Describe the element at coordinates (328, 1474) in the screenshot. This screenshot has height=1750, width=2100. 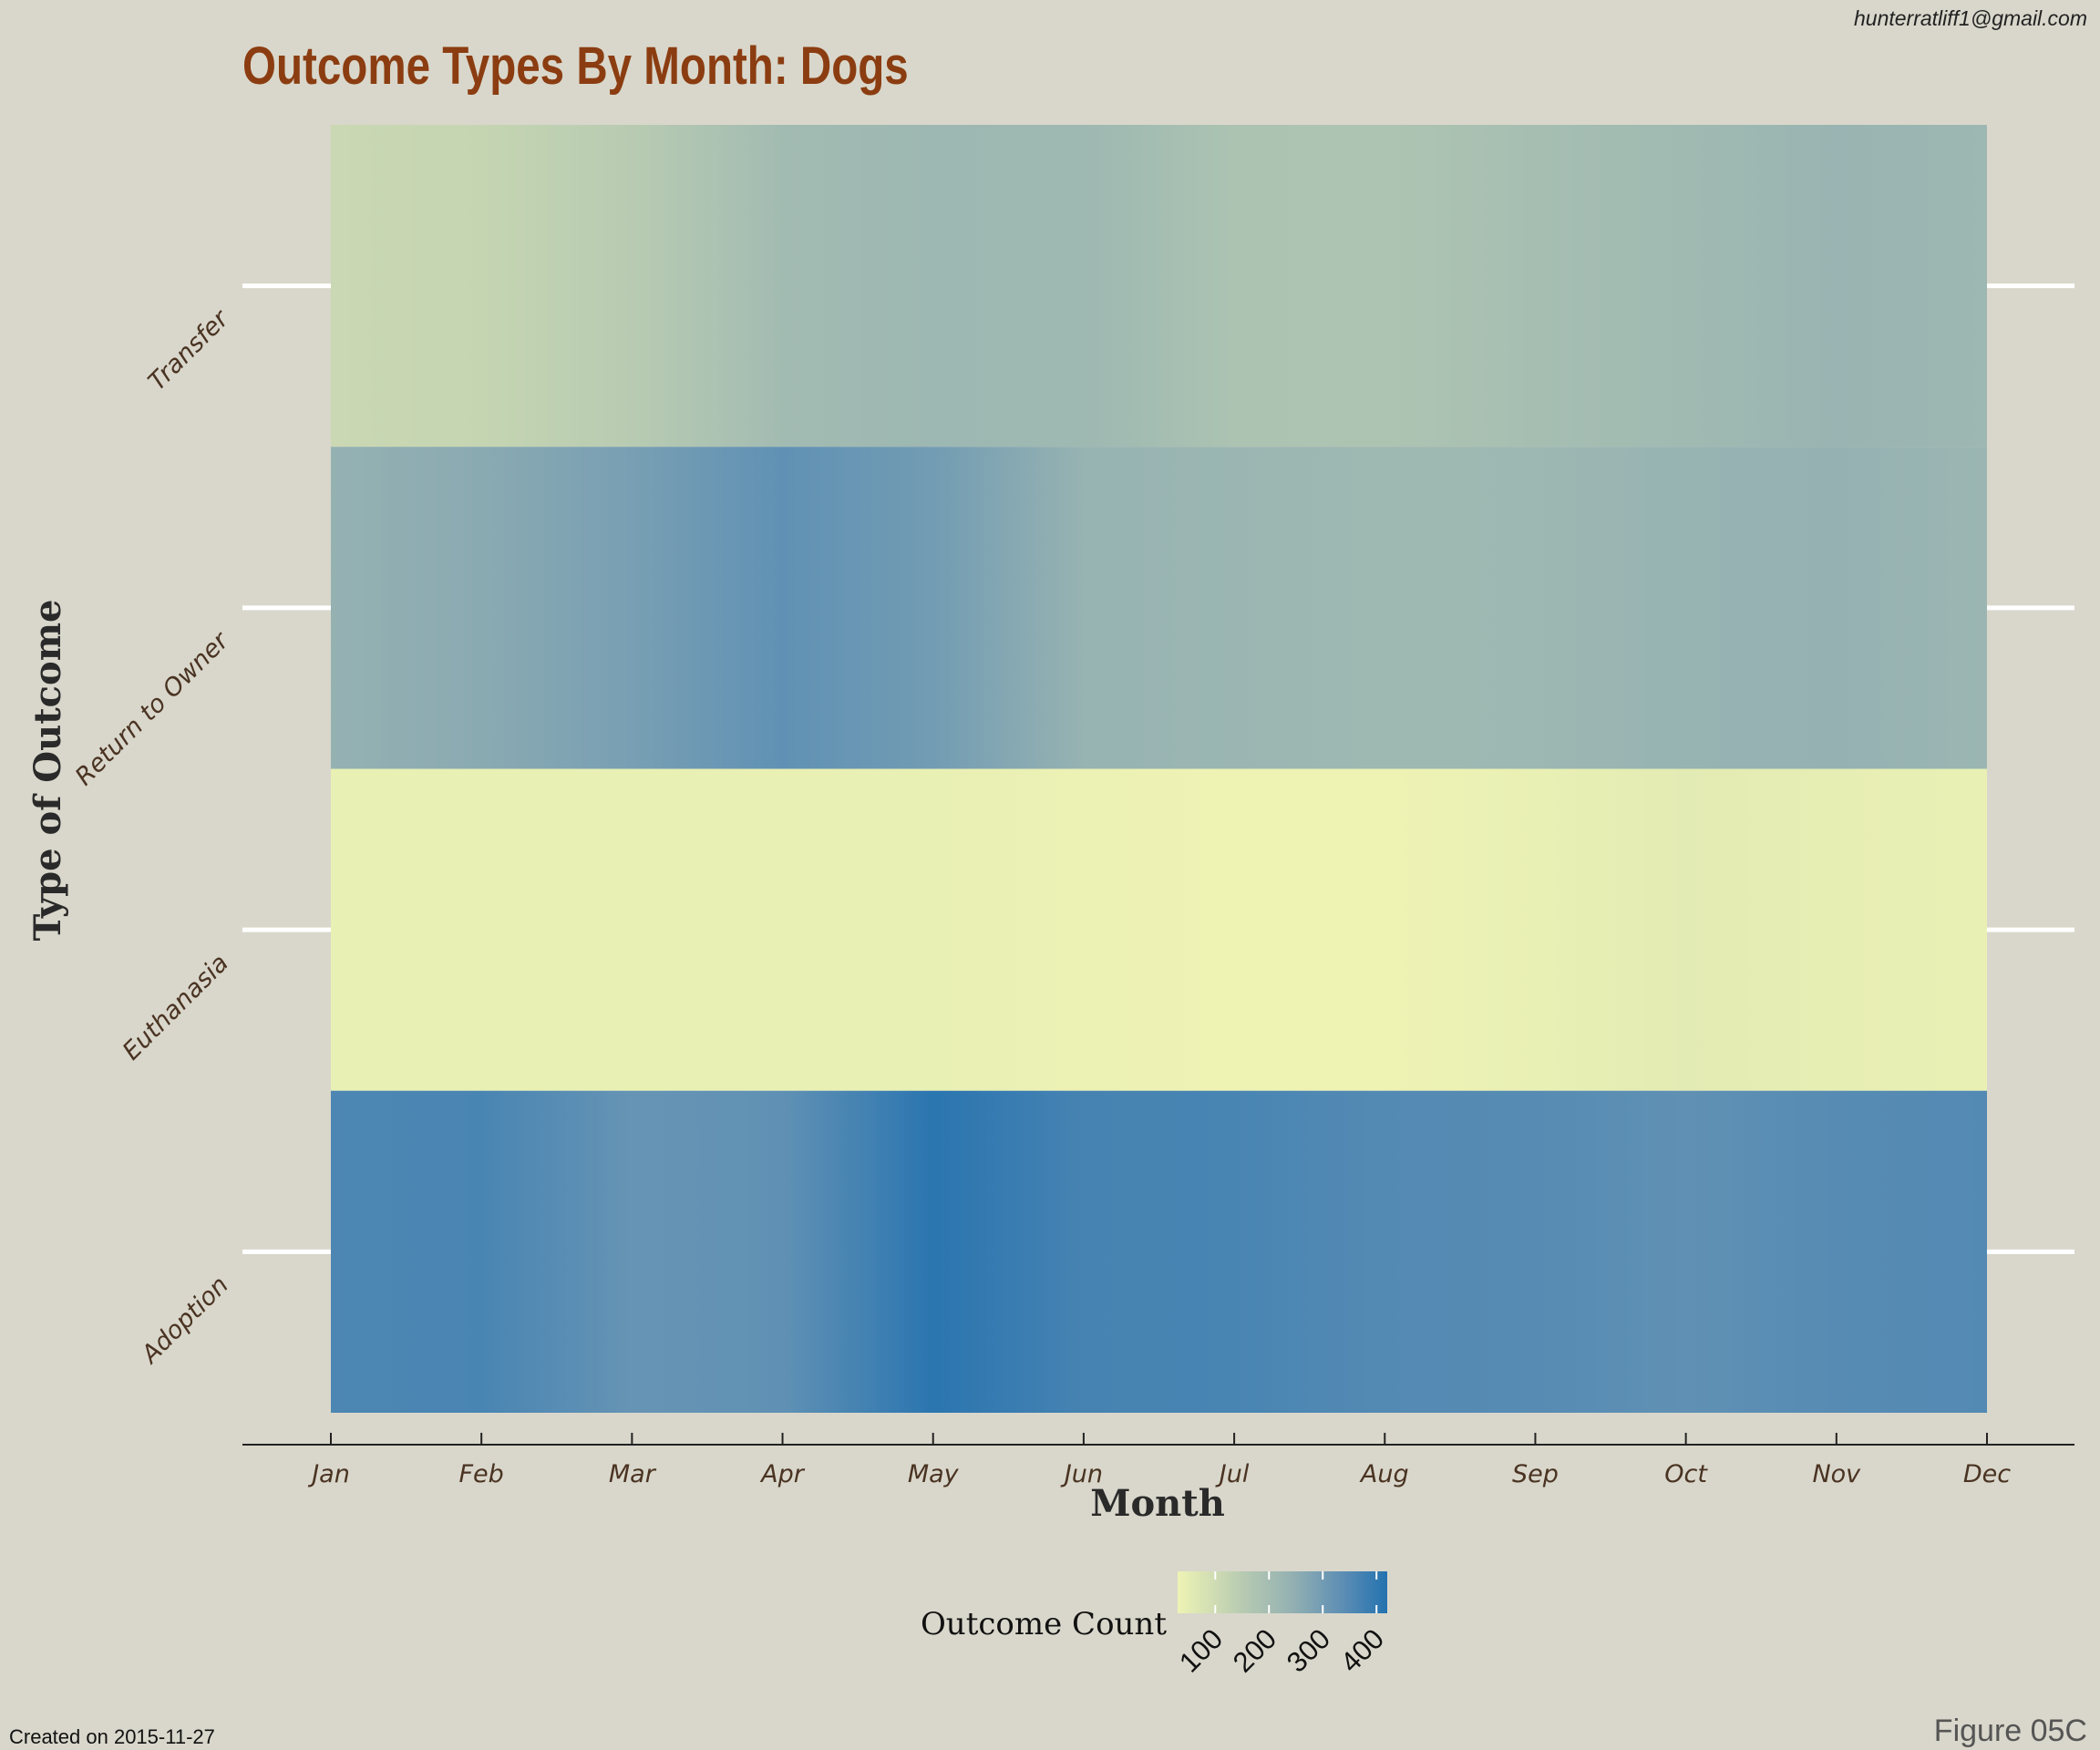
I see `x-tick-label: Jan` at that location.